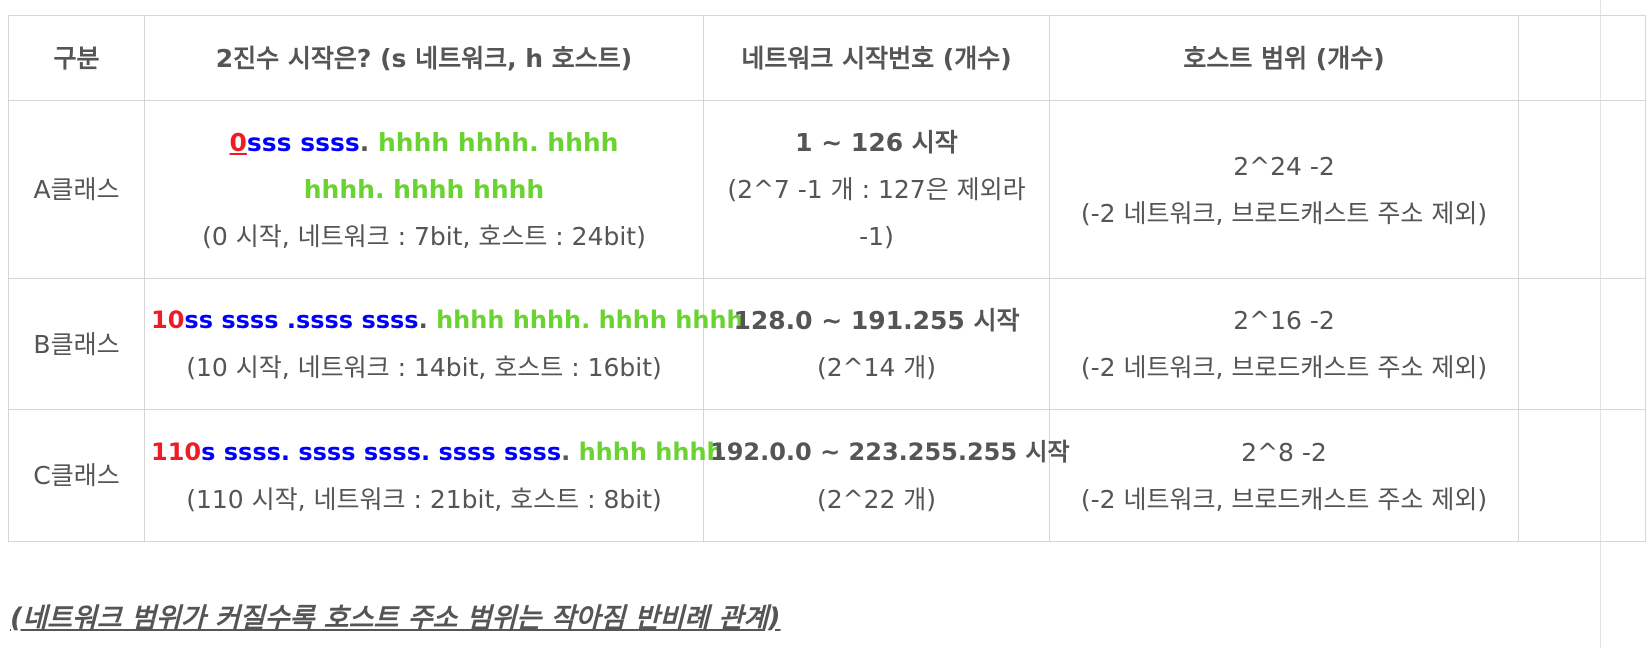 The image size is (1652, 648). Describe the element at coordinates (647, 451) in the screenshot. I see `host-bits: hhhh hhhh` at that location.